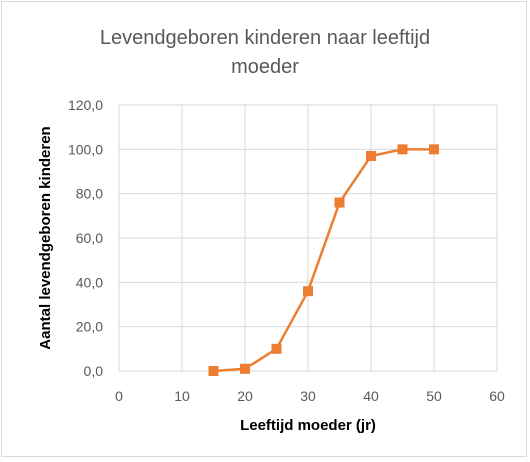 This screenshot has height=462, width=530. What do you see at coordinates (371, 396) in the screenshot?
I see `x-tick-label: 40` at bounding box center [371, 396].